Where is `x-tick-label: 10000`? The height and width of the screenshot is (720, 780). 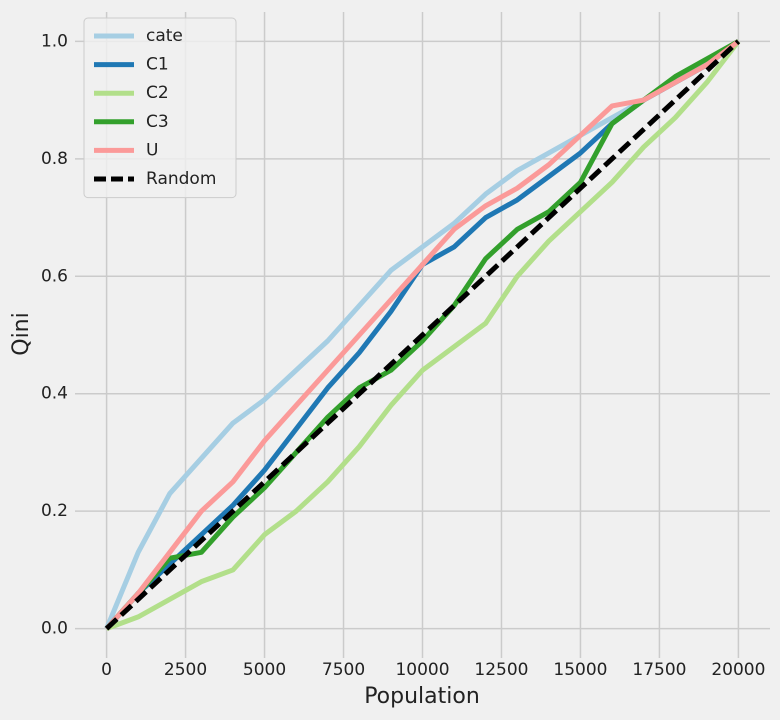
x-tick-label: 10000 is located at coordinates (422, 670).